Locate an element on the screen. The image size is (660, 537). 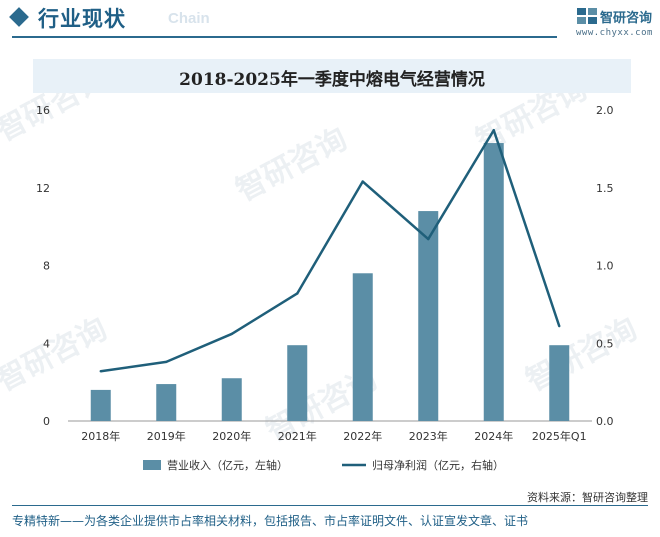
x-tick-label: 2020年 is located at coordinates (231, 436).